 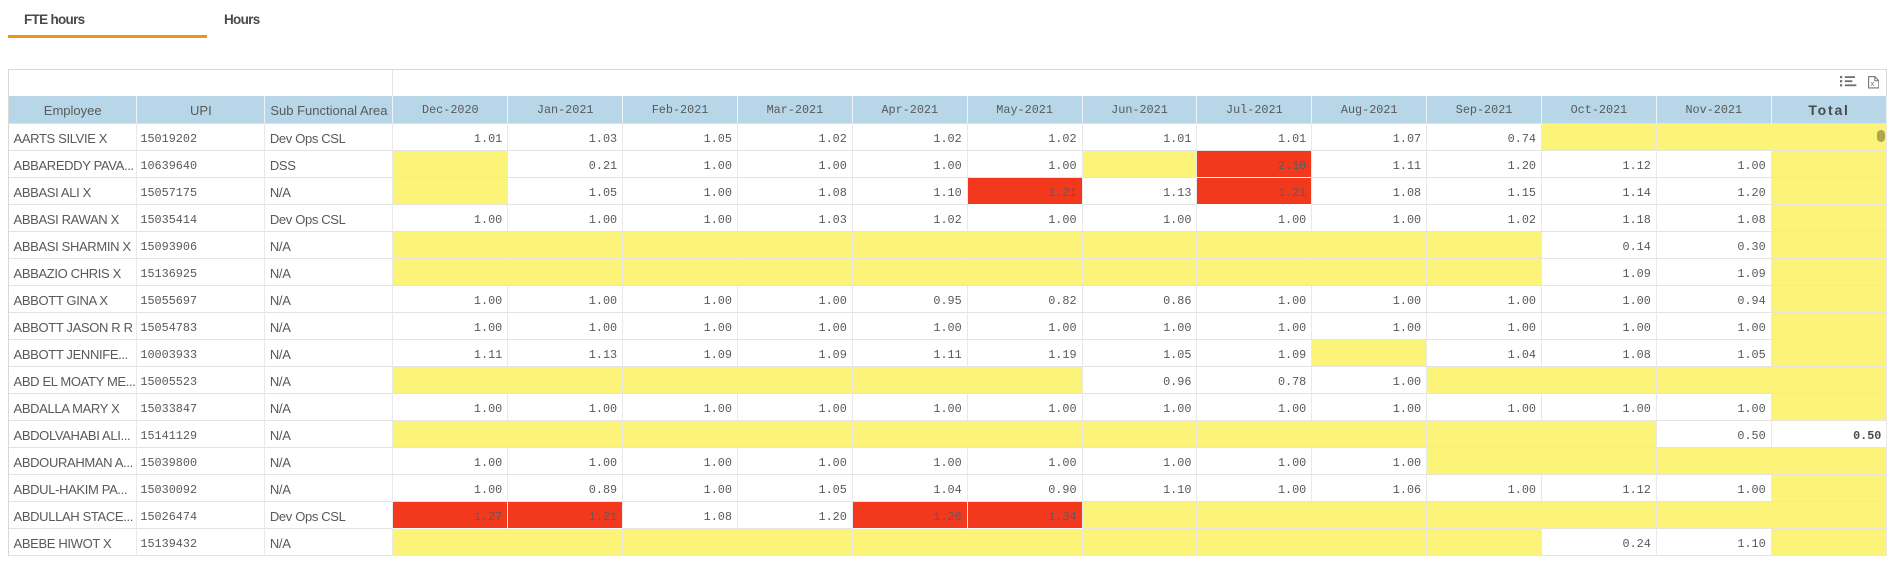 What do you see at coordinates (1872, 83) in the screenshot?
I see `svg-text: x` at bounding box center [1872, 83].